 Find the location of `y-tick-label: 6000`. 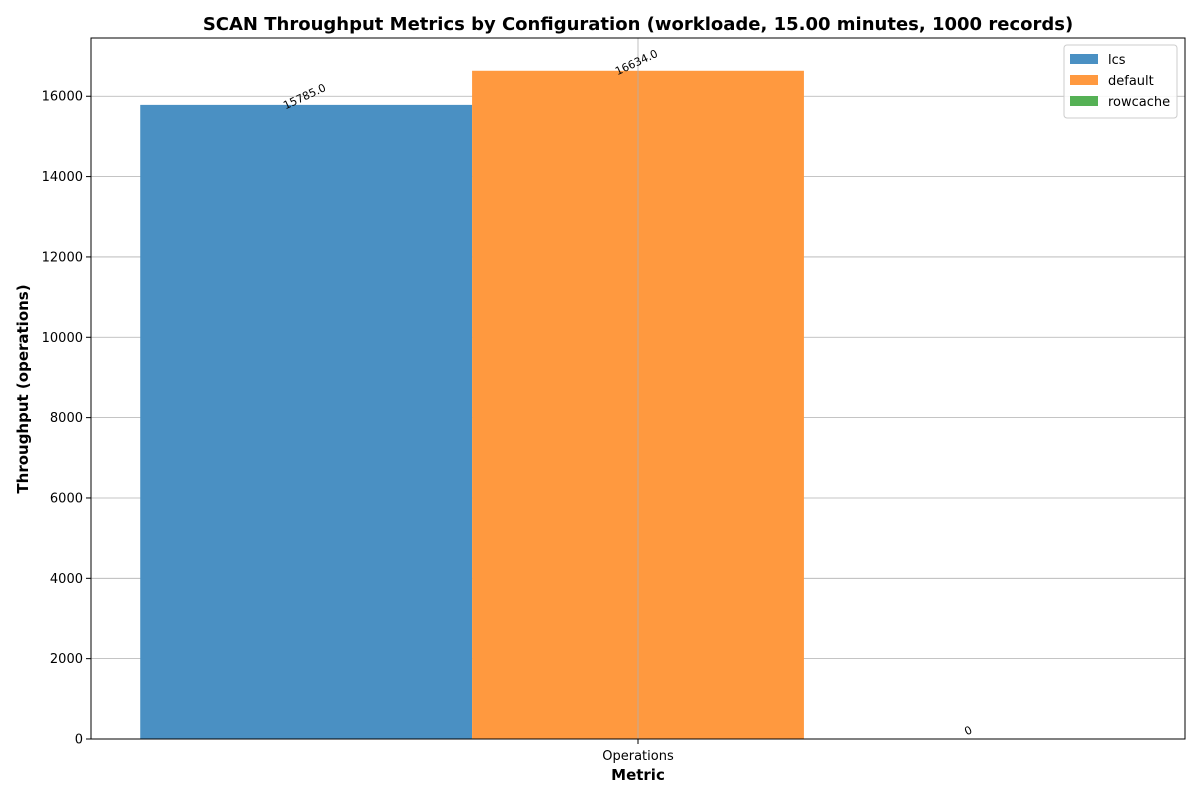

y-tick-label: 6000 is located at coordinates (66, 498).